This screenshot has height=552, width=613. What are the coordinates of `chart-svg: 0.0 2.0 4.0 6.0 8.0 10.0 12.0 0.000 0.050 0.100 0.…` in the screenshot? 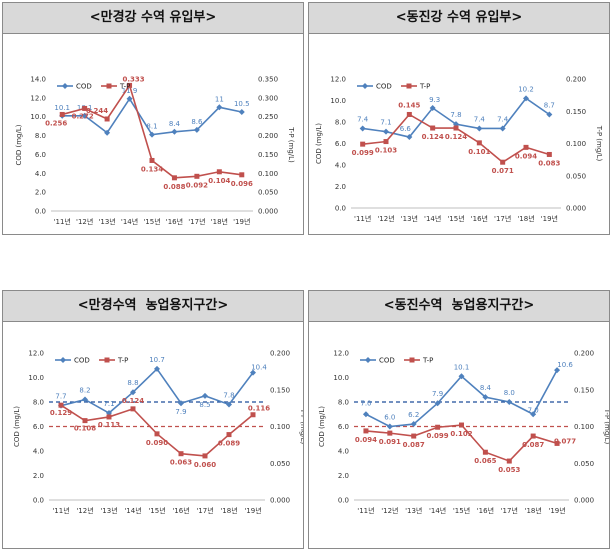 It's located at (459, 150).